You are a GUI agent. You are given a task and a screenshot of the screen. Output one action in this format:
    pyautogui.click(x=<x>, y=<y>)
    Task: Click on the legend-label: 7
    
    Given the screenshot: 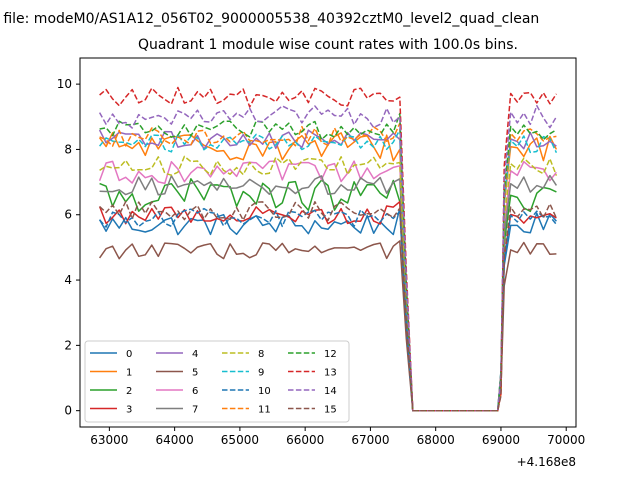 What is the action you would take?
    pyautogui.click(x=195, y=410)
    